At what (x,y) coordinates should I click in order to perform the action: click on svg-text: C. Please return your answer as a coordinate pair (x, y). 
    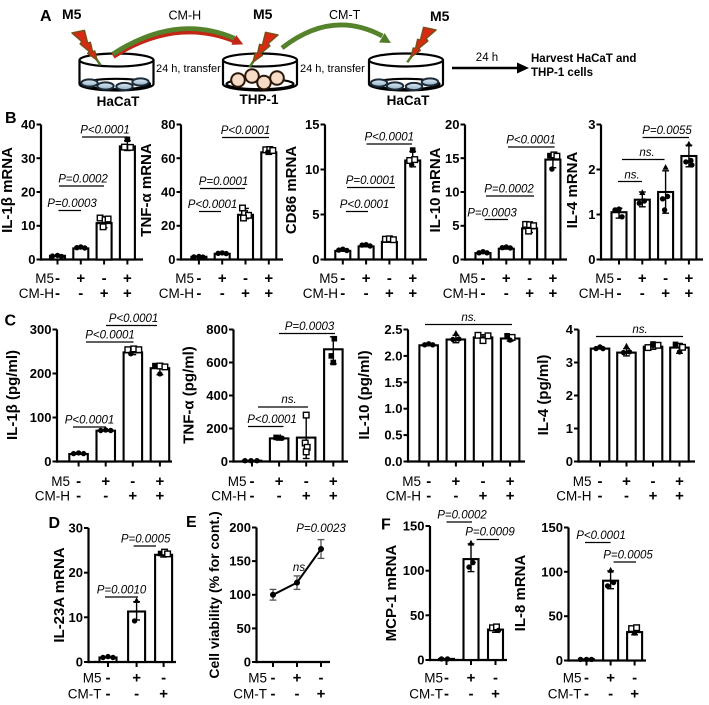
    Looking at the image, I should click on (11, 321).